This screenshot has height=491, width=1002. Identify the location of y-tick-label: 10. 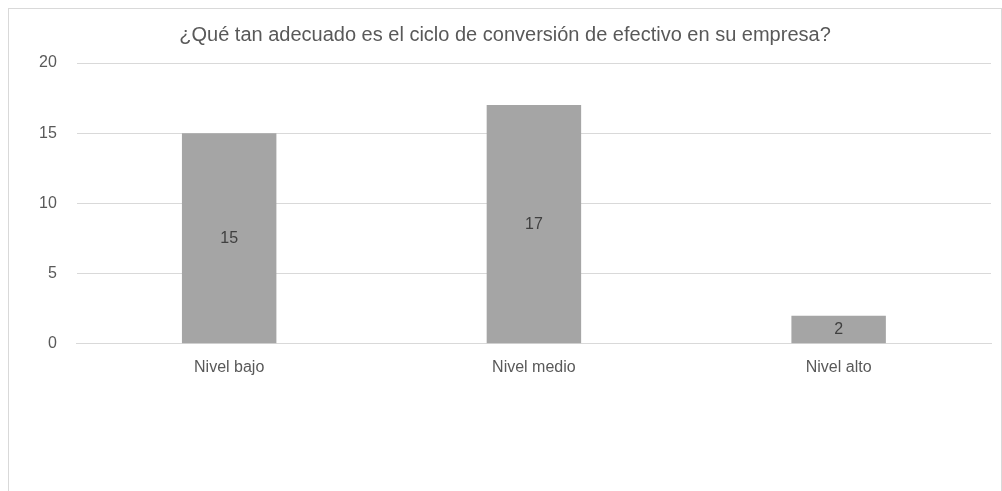
(48, 202).